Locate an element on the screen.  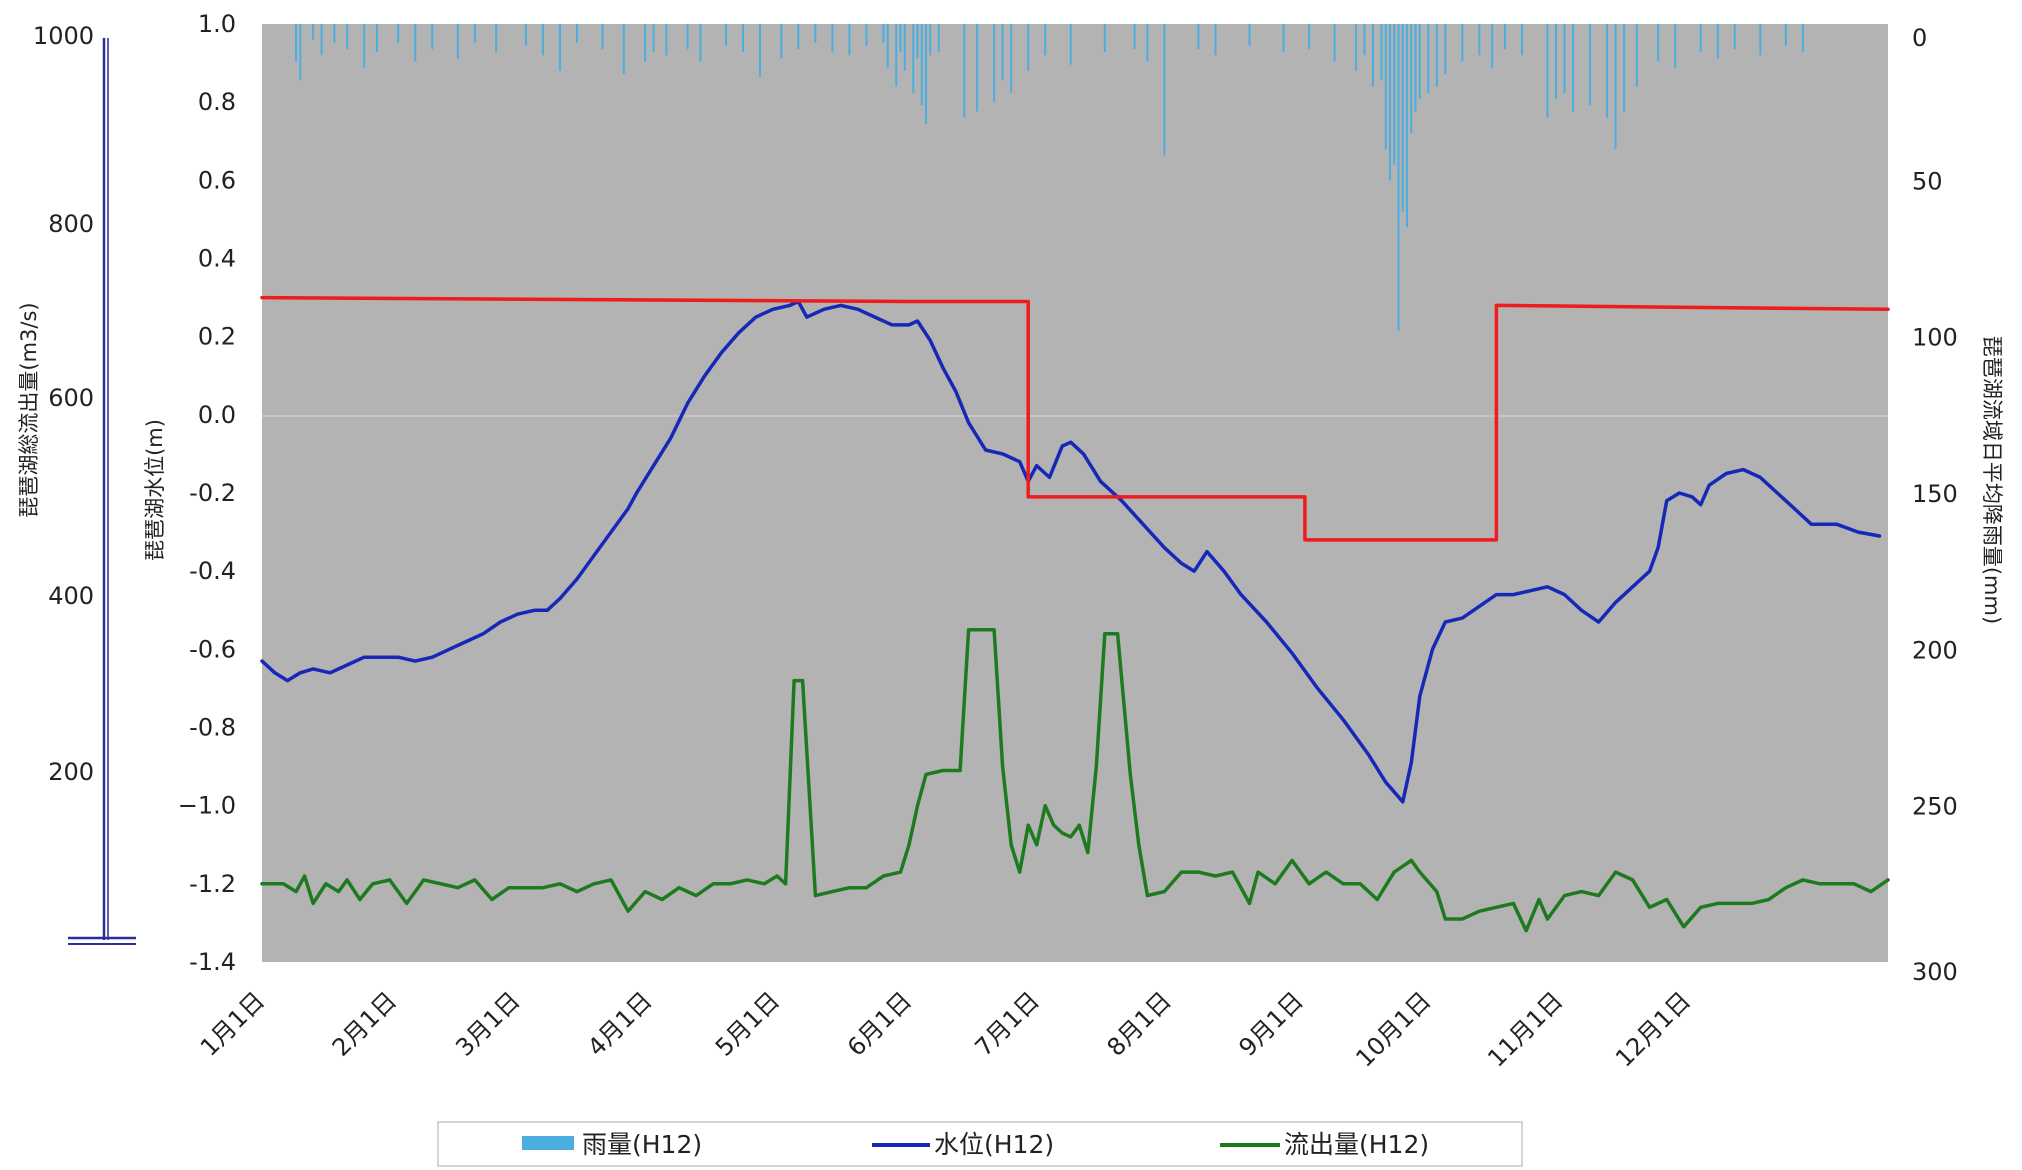
rain-axis-title: 琵琶湖流域日平均降雨量(mm) is located at coordinates (1992, 480).